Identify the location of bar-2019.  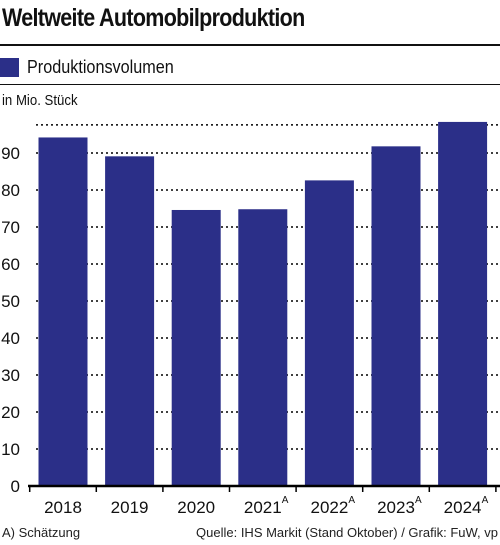
(130, 321).